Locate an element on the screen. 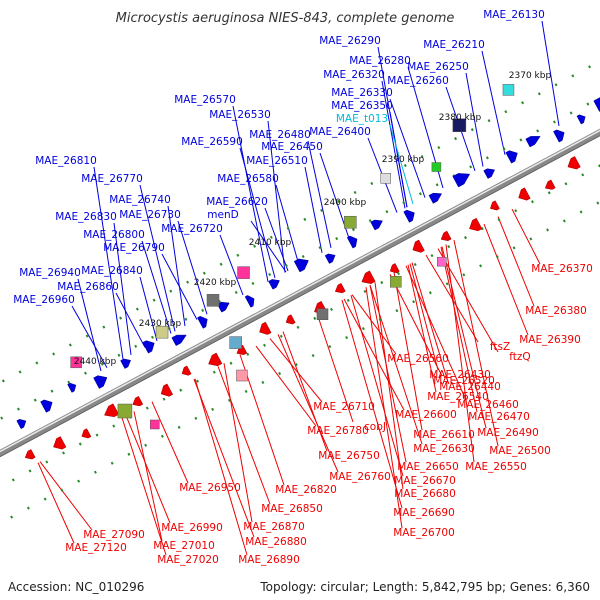 The height and width of the screenshot is (600, 600). gene-label: MAE_26280 is located at coordinates (380, 61).